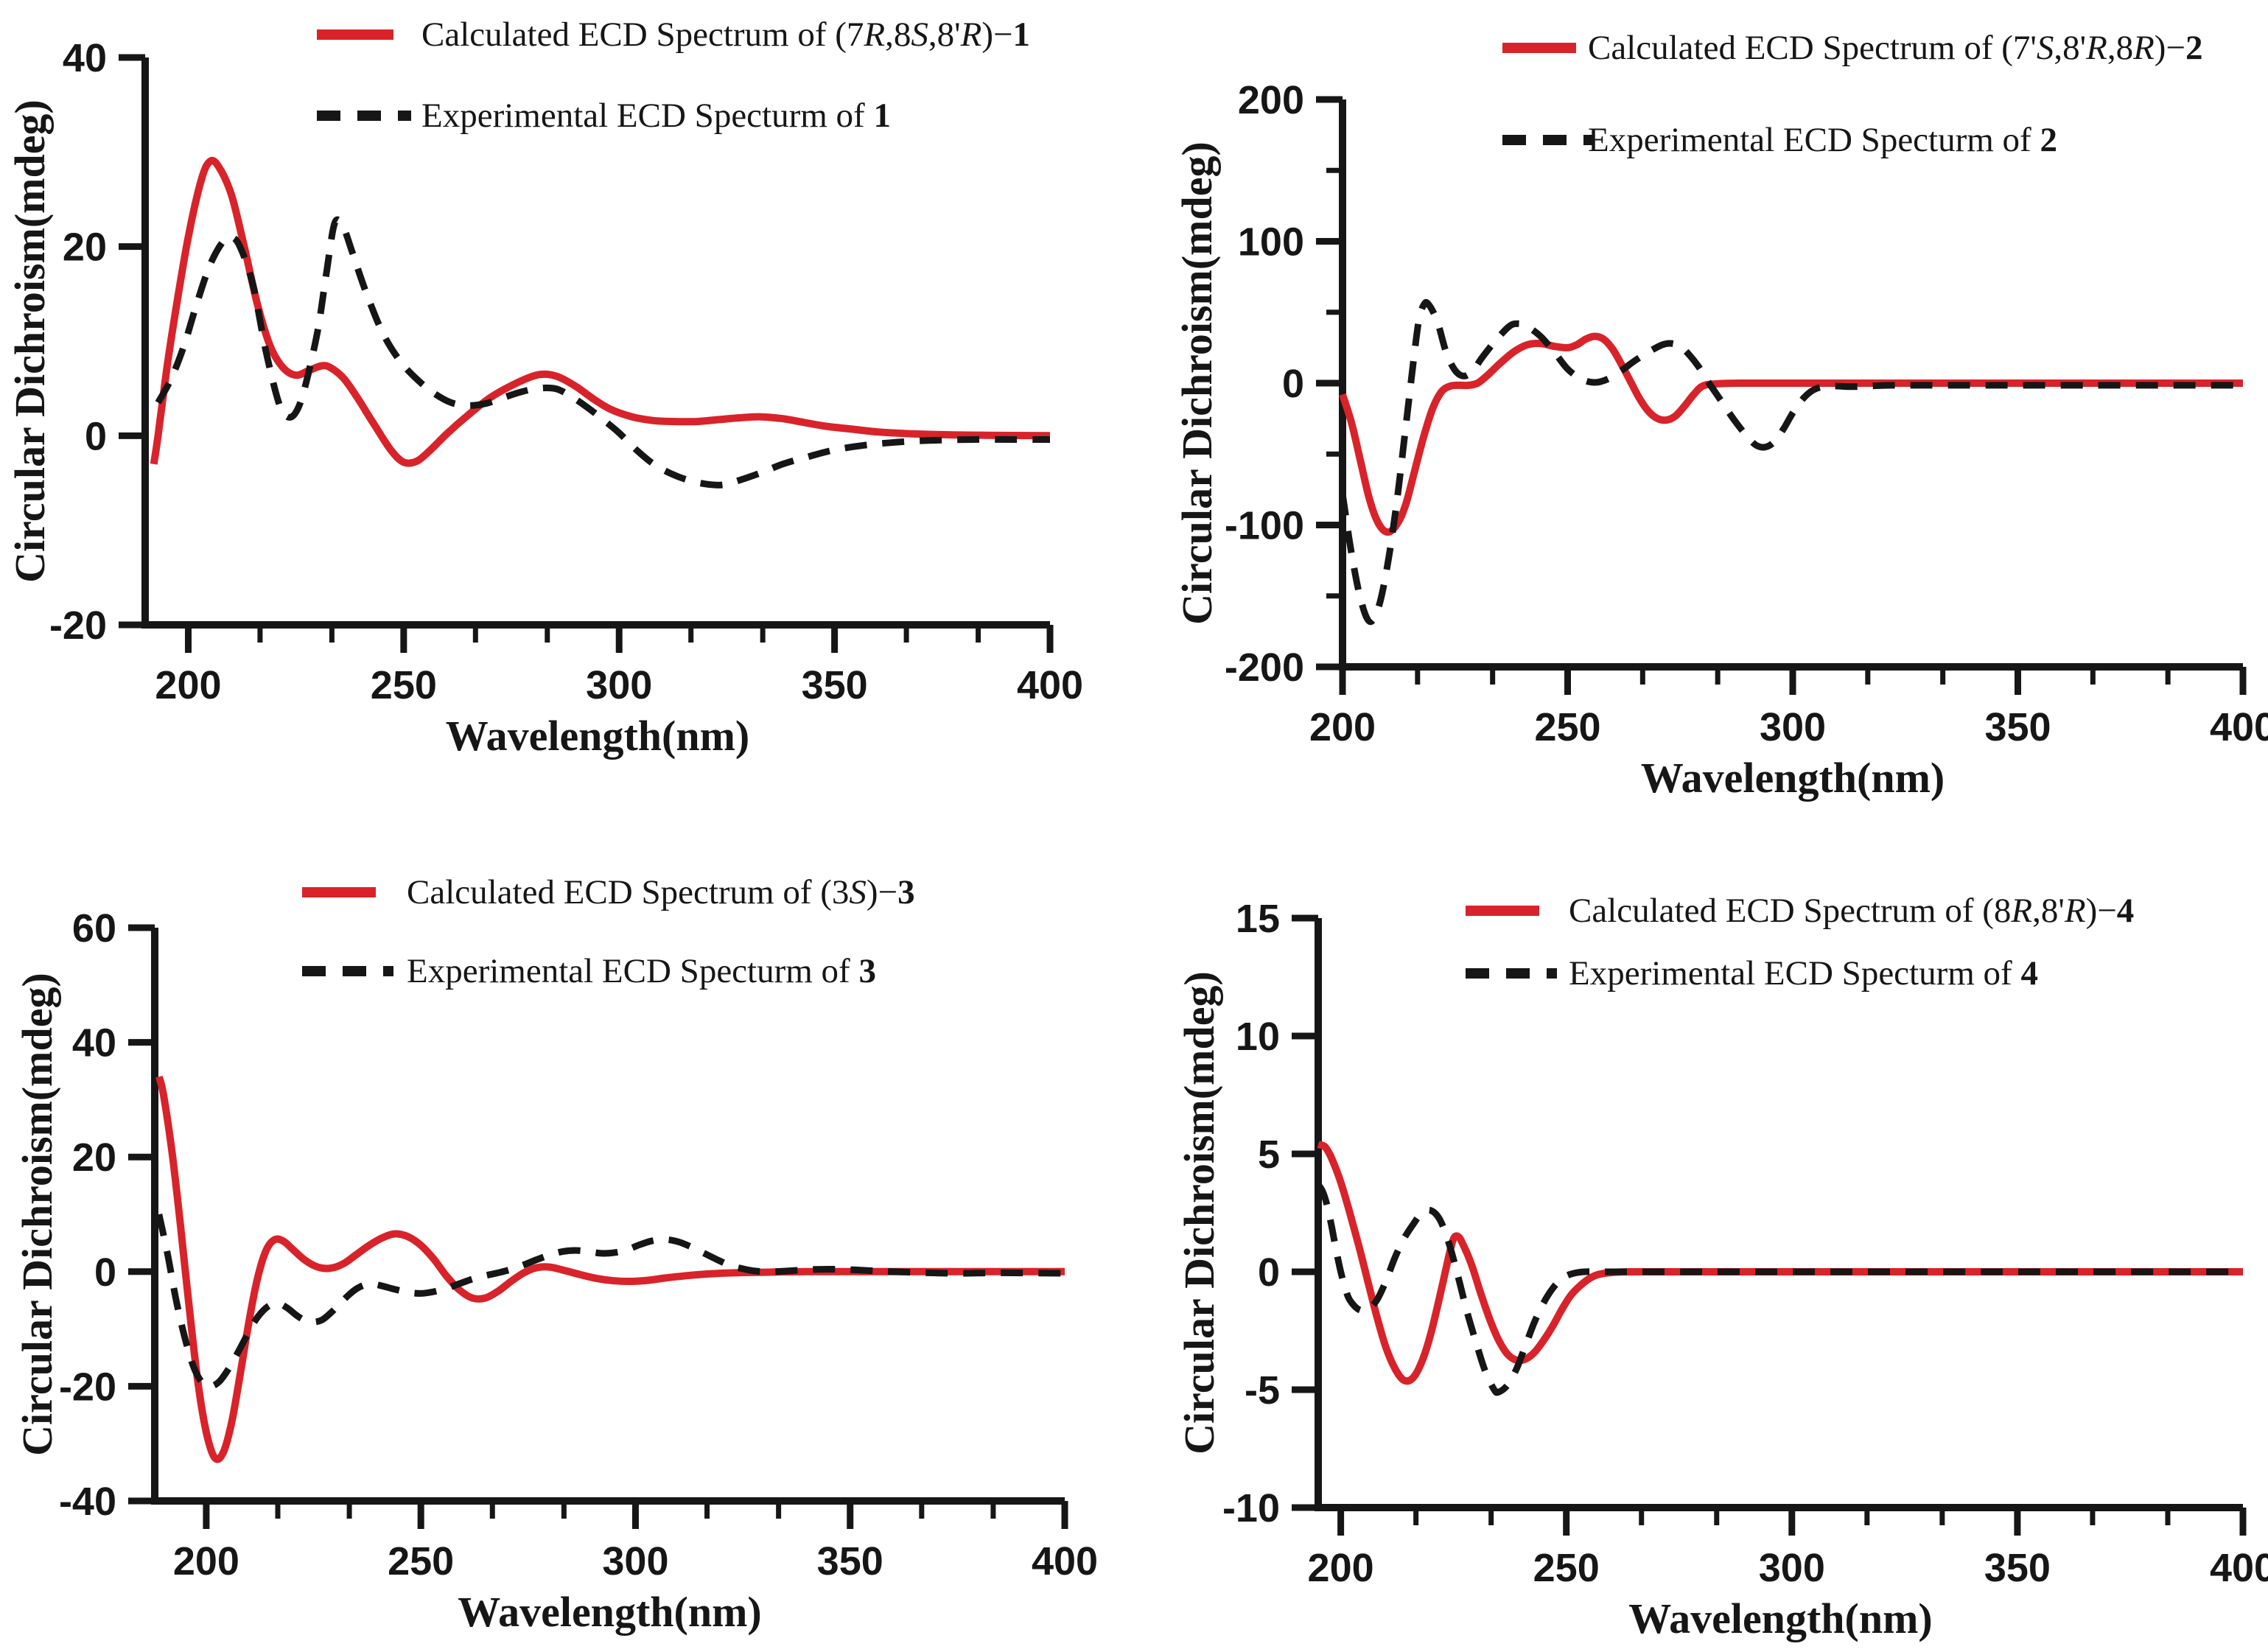 This screenshot has width=2268, height=1652. What do you see at coordinates (94, 928) in the screenshot?
I see `y-tick-label: 60` at bounding box center [94, 928].